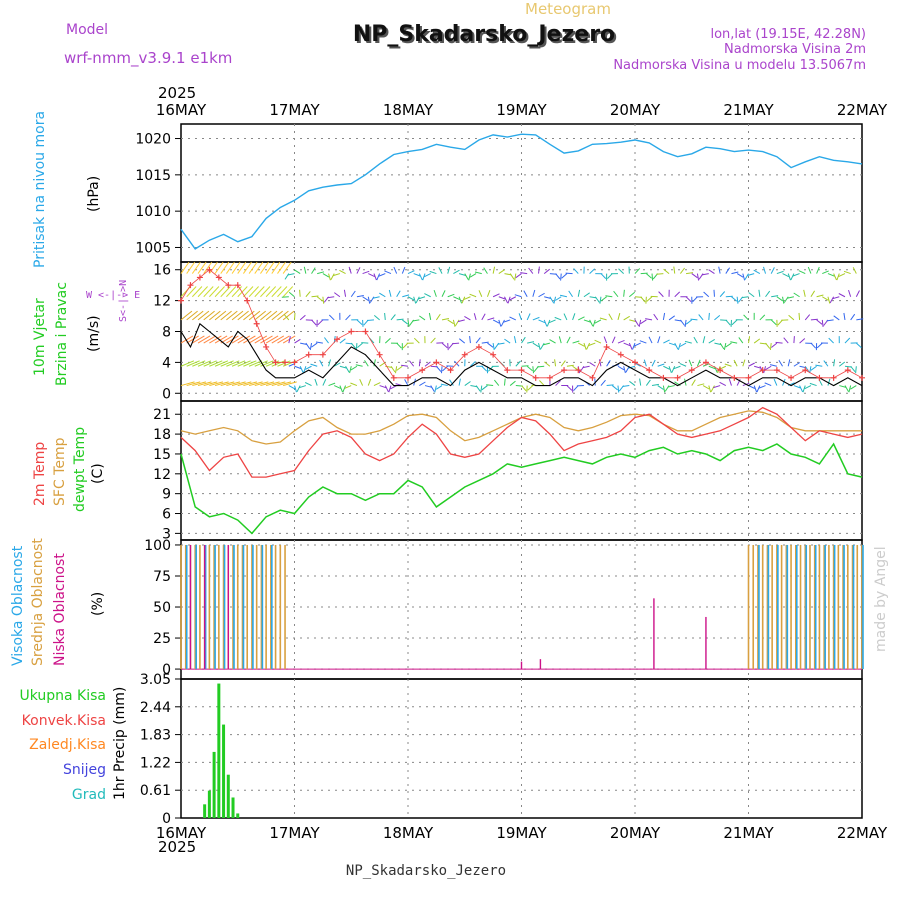 The height and width of the screenshot is (900, 900). Describe the element at coordinates (795, 49) in the screenshot. I see `elevation-label: Nadmorska Visina 2m` at that location.